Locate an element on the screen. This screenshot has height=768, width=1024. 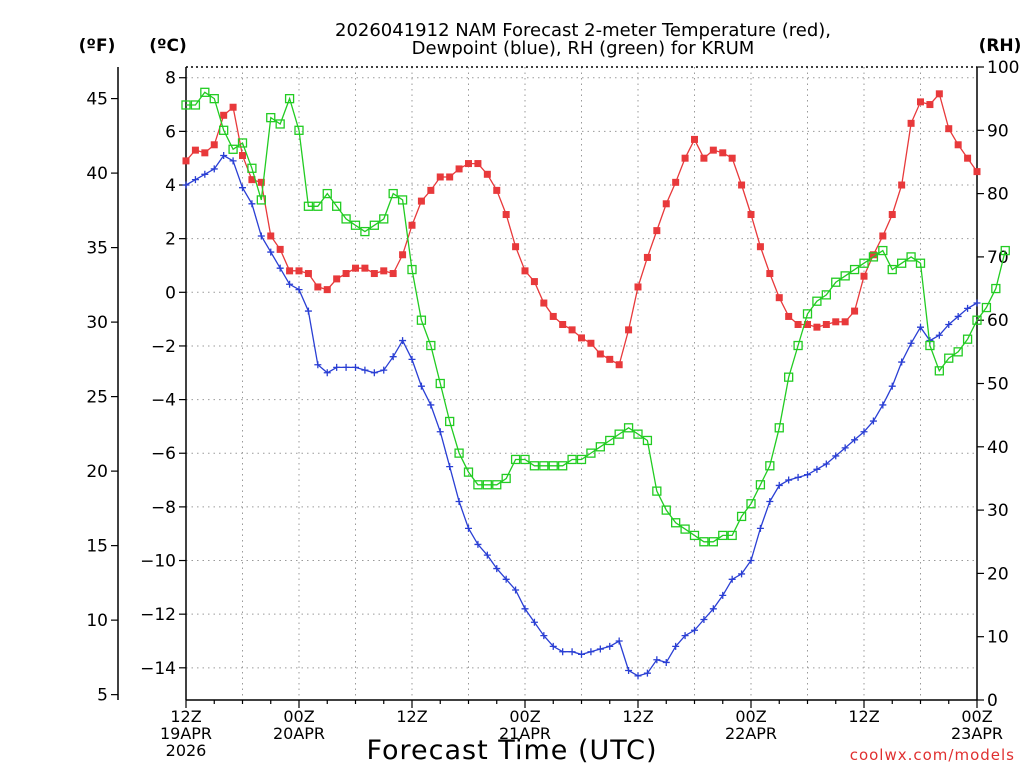
celsius-tick-label: 0 is located at coordinates (170, 293).